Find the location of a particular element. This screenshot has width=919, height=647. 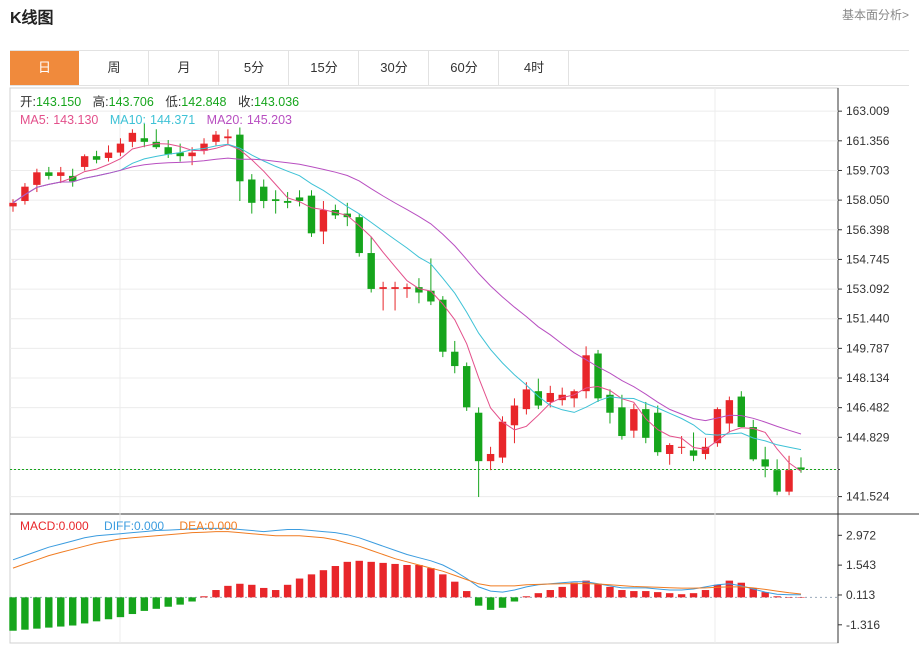

low-value: 142.848 is located at coordinates (203, 102).